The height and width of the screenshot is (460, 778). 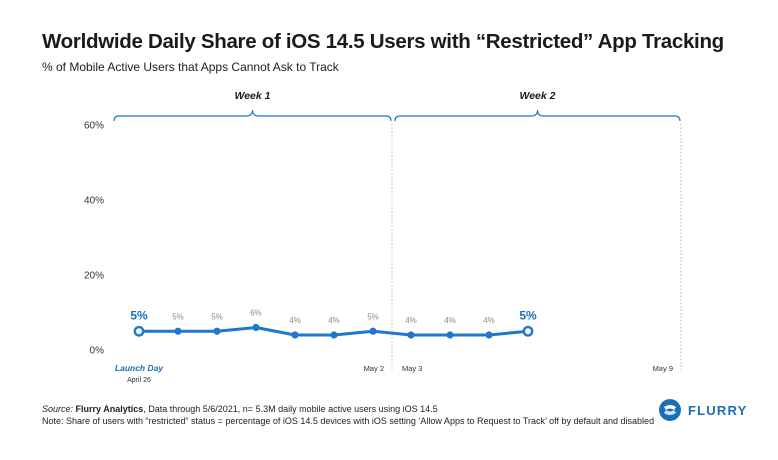 I want to click on x-label-april-26: April 26, so click(x=139, y=380).